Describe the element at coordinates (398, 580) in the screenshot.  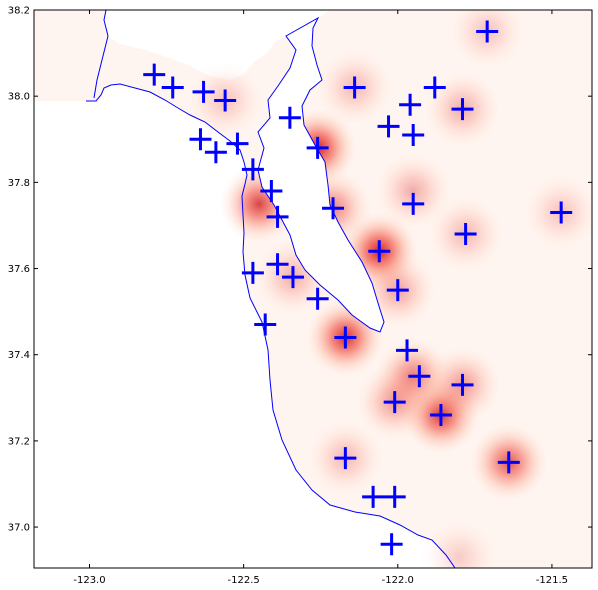
I see `x-tick-label: -122.0` at that location.